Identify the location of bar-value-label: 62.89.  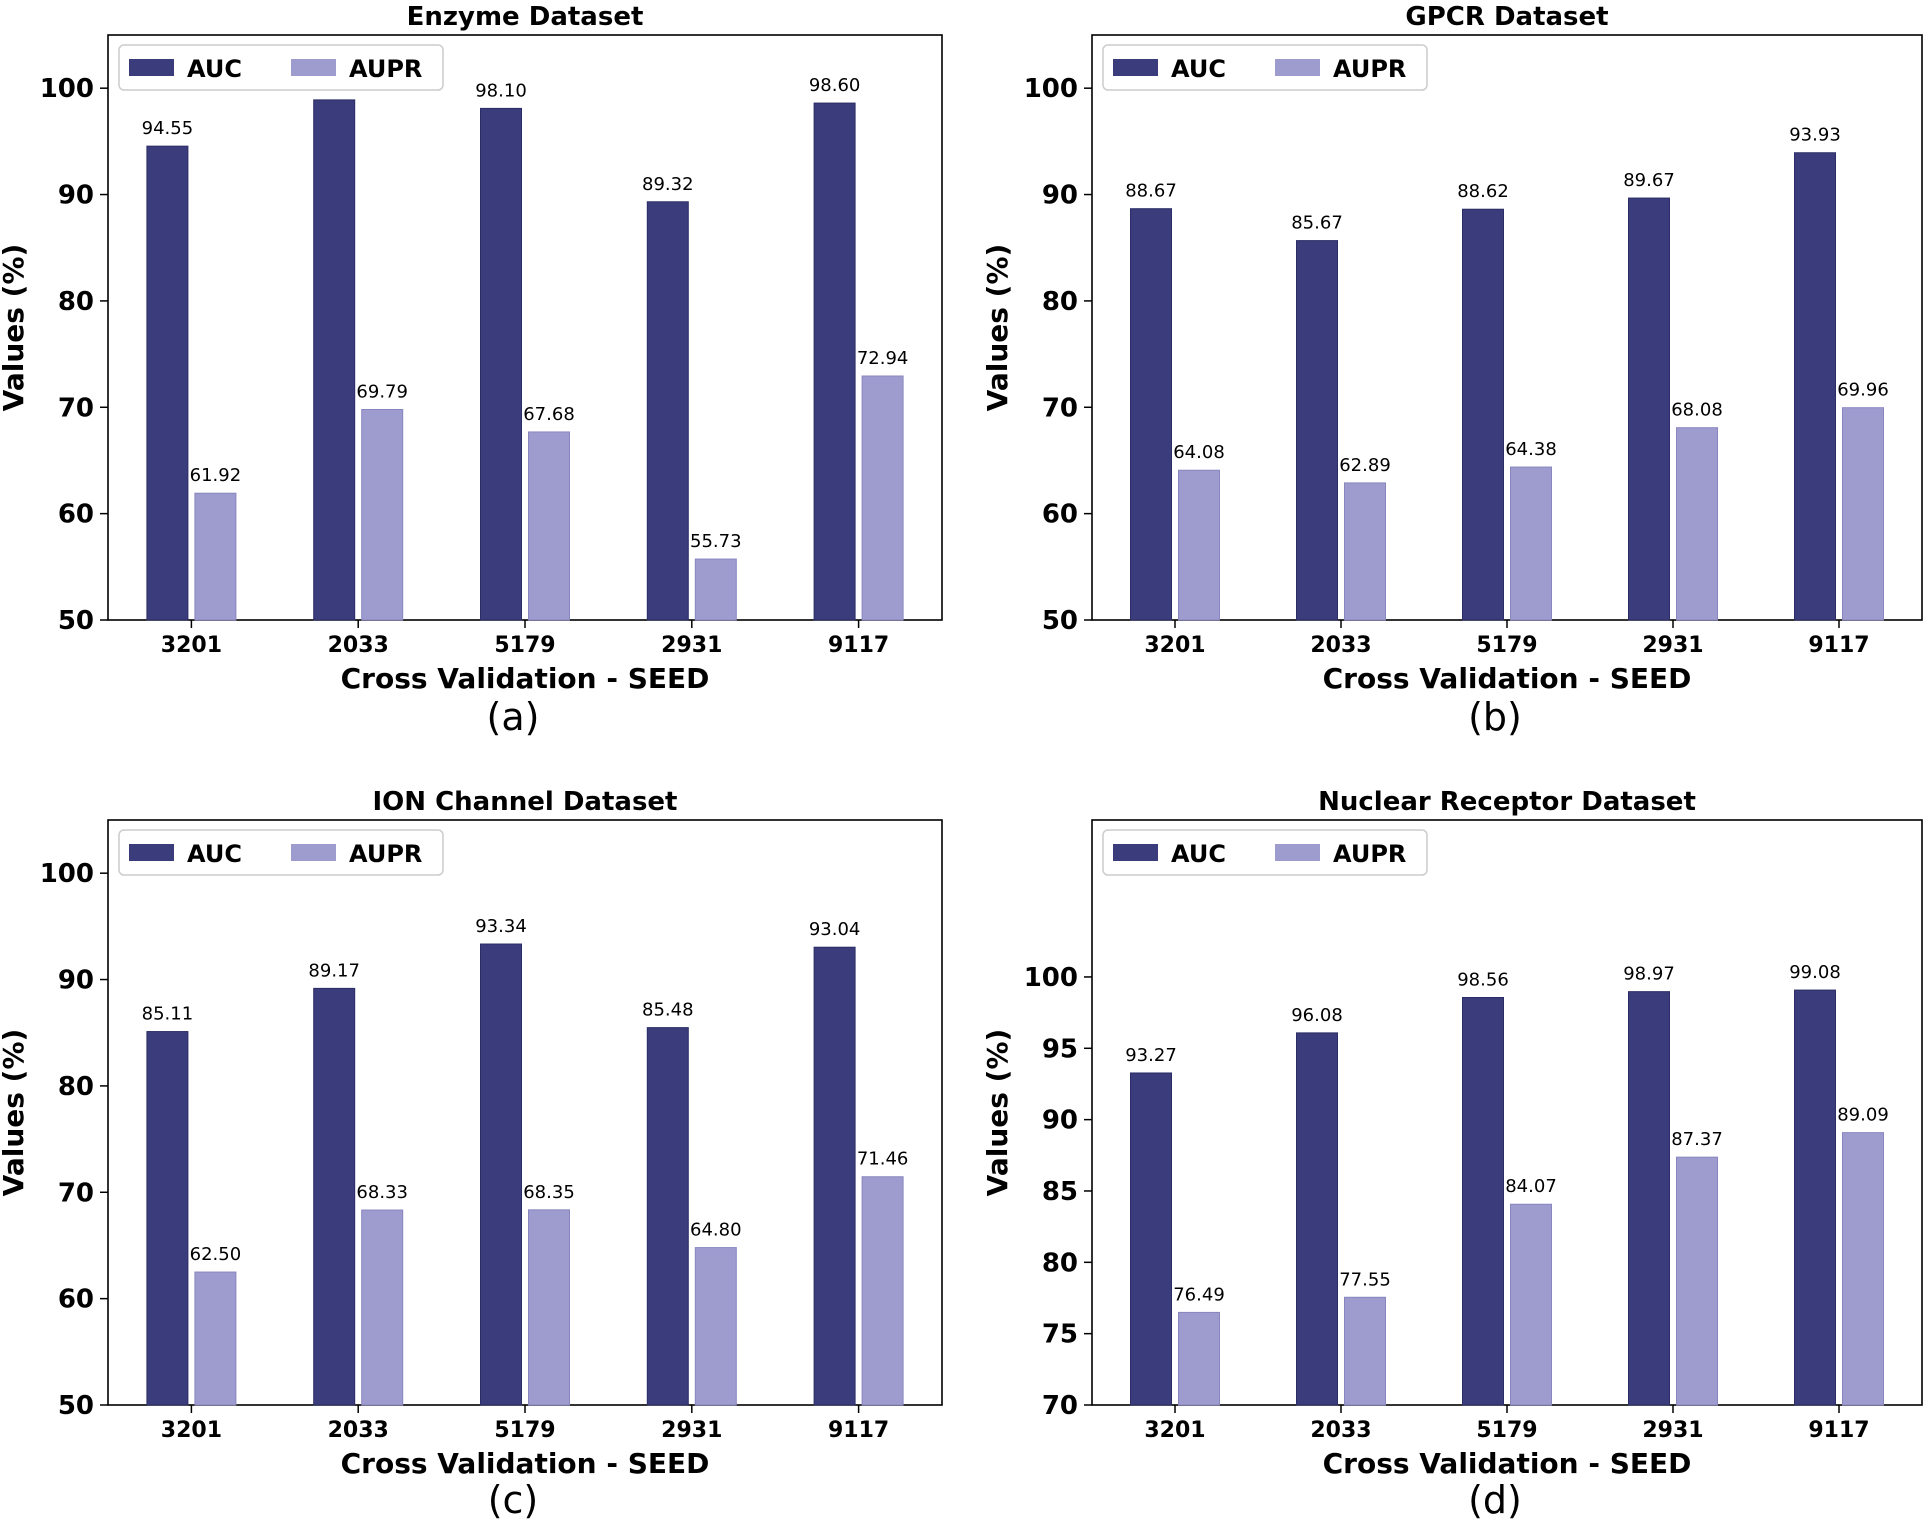
(1365, 465).